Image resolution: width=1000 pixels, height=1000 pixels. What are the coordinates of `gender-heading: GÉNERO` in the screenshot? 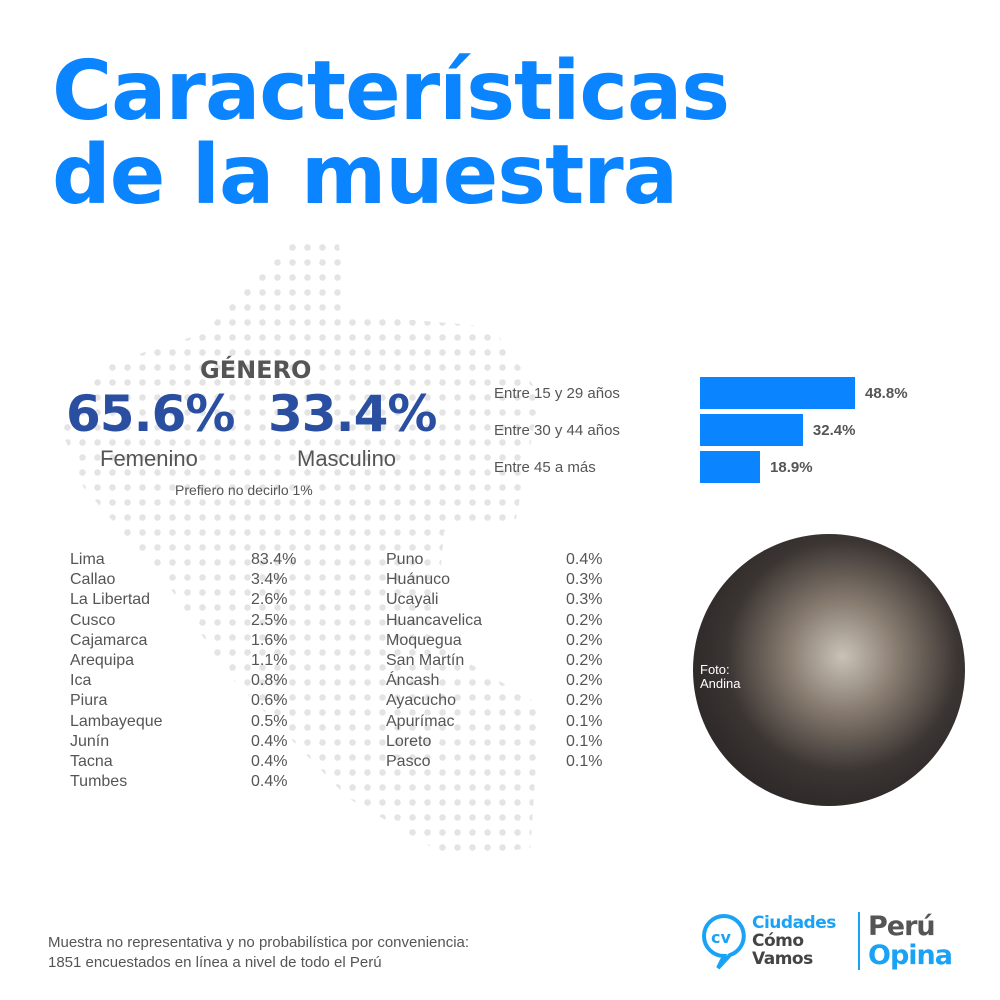 It's located at (256, 370).